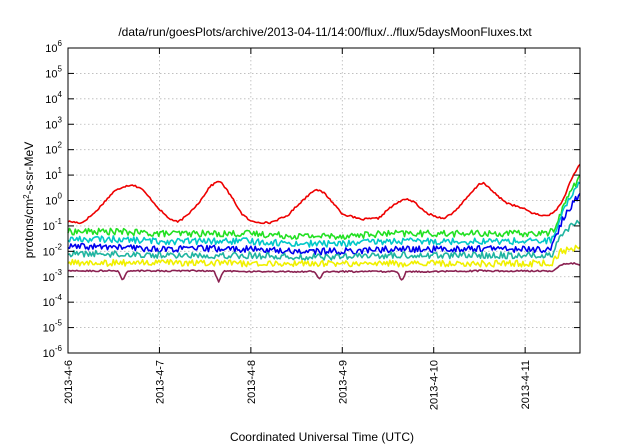 This screenshot has width=640, height=448. I want to click on y-tick-label: 10⁻², so click(53, 250).